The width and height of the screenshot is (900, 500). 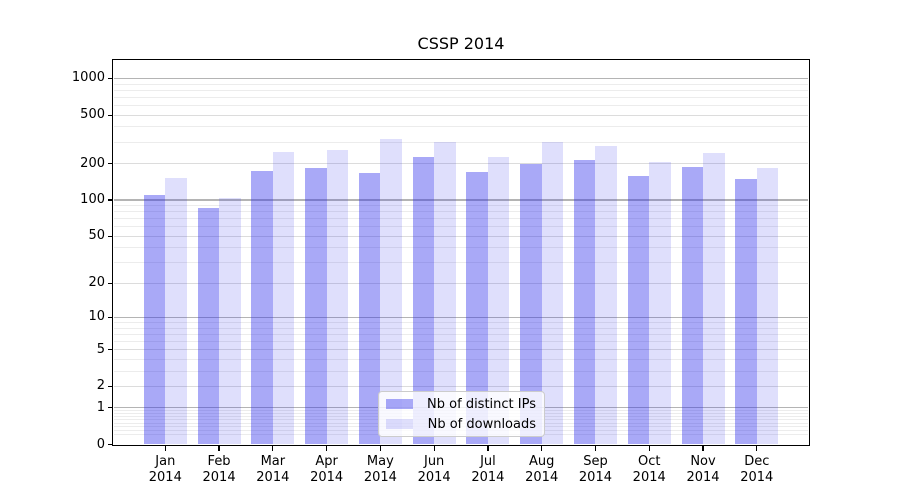 What do you see at coordinates (477, 308) in the screenshot?
I see `bar-distinct-ips-jul` at bounding box center [477, 308].